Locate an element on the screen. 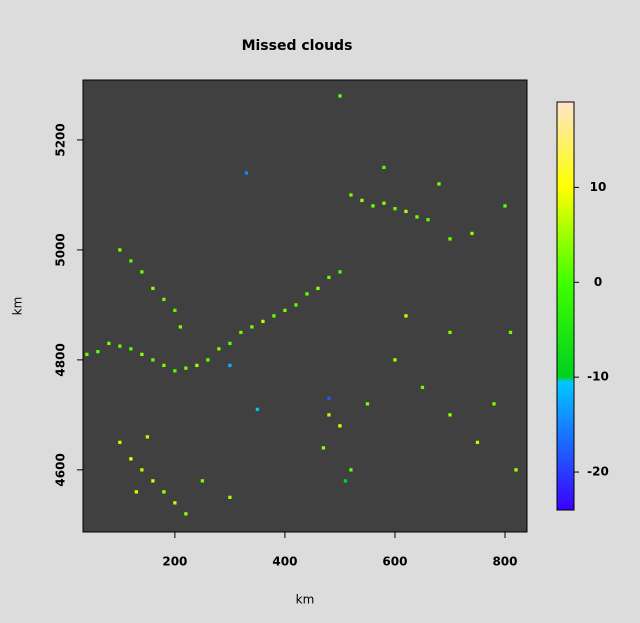  y-tick-label: 4600 is located at coordinates (61, 469).